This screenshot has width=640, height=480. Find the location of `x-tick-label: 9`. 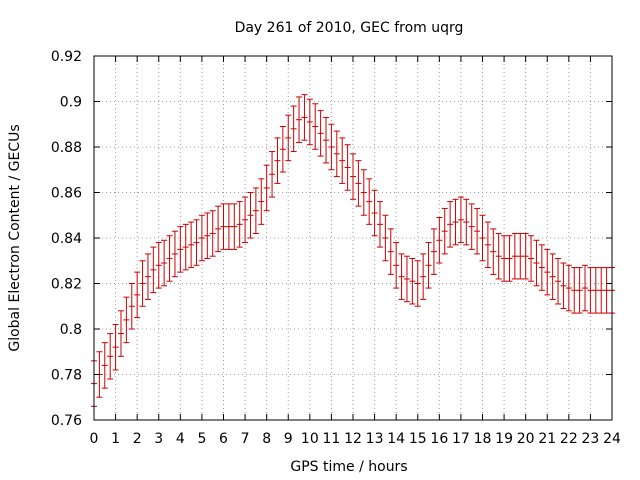

x-tick-label: 9 is located at coordinates (288, 439).